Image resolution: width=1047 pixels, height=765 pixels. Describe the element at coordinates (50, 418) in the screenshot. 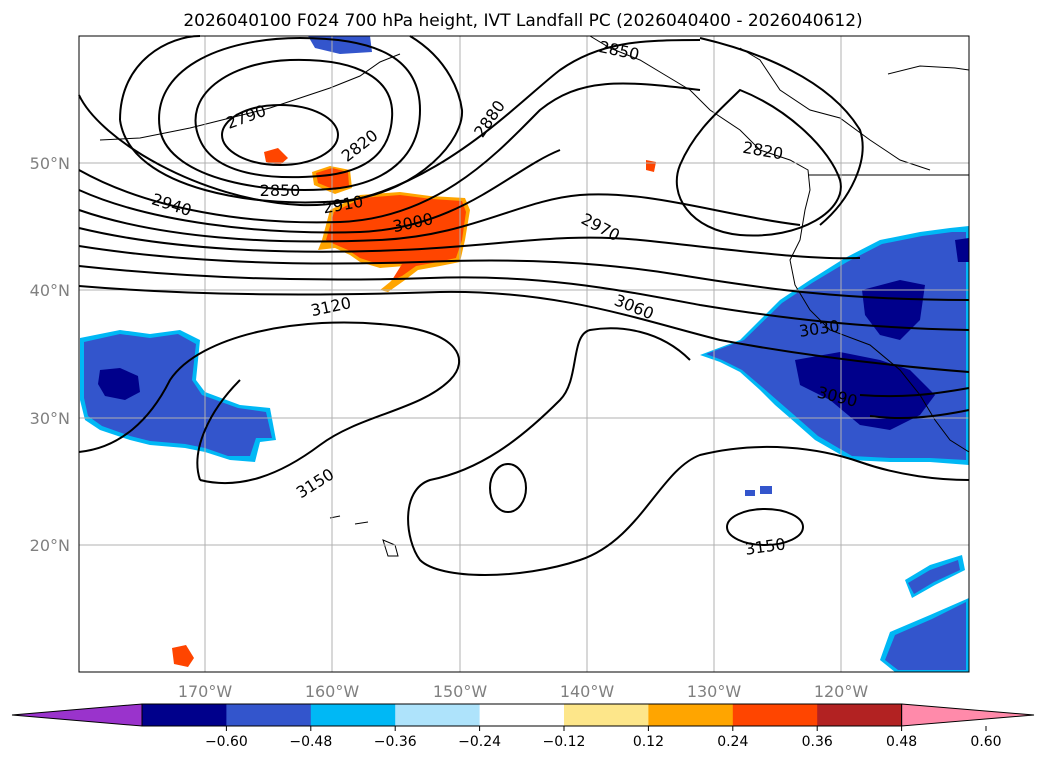

I see `lat-label: 30°N` at that location.